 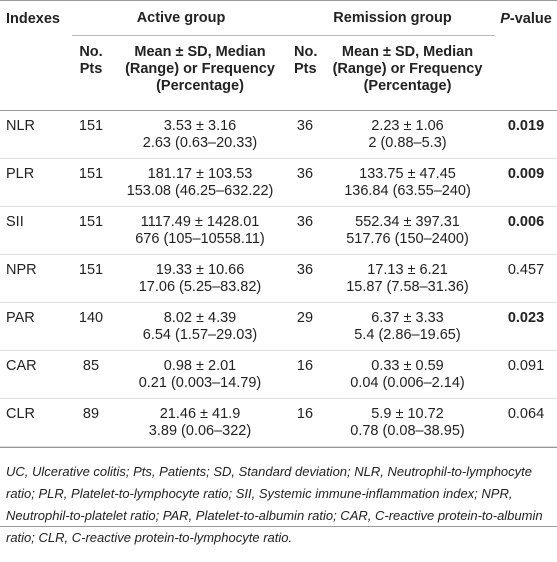 What do you see at coordinates (407, 318) in the screenshot?
I see `stats-line: 6.37 ± 3.33` at bounding box center [407, 318].